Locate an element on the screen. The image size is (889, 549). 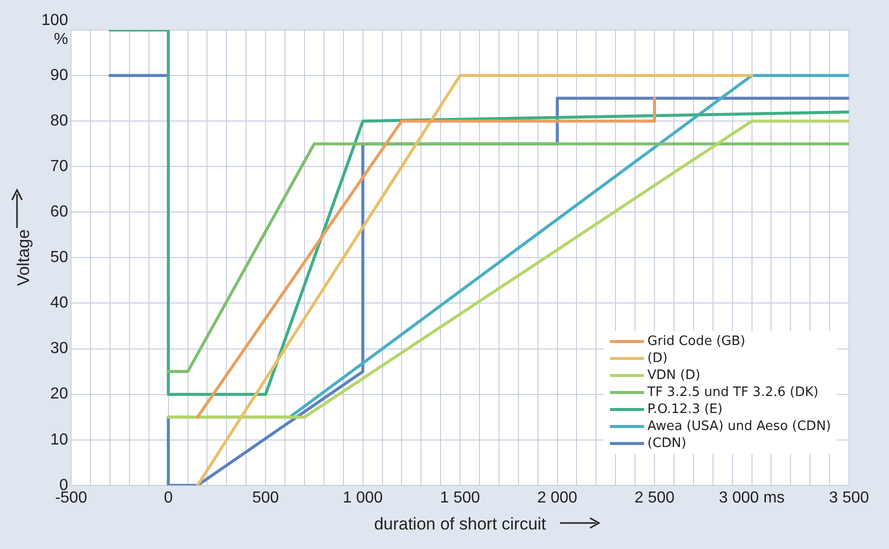
x-axis-title: duration of short circuit is located at coordinates (460, 524).